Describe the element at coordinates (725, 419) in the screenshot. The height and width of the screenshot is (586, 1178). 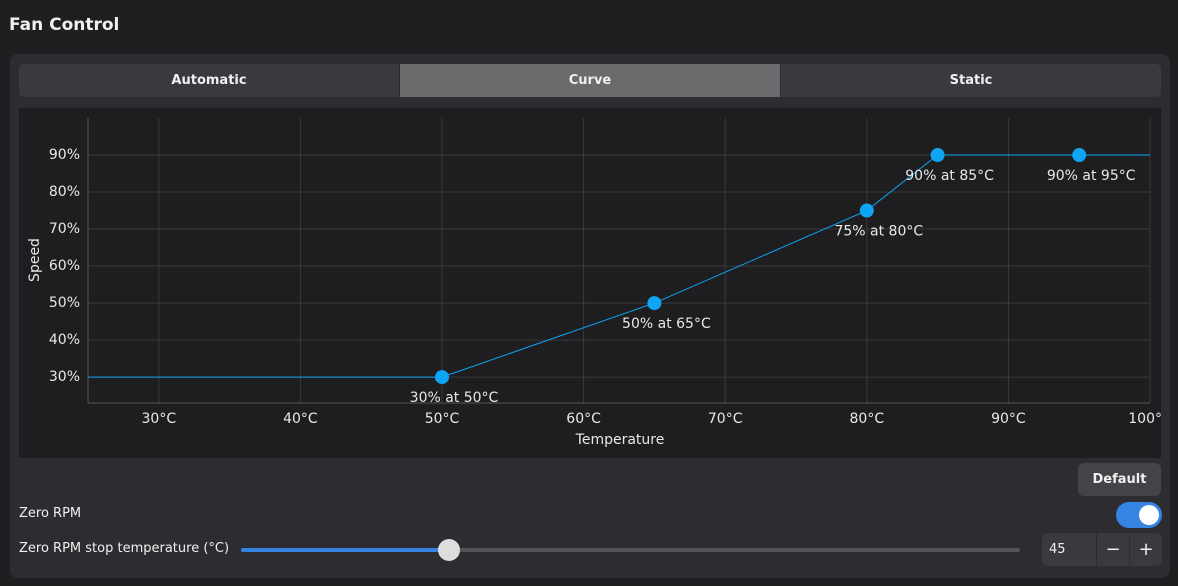
I see `x-tick-label: 70°C` at that location.